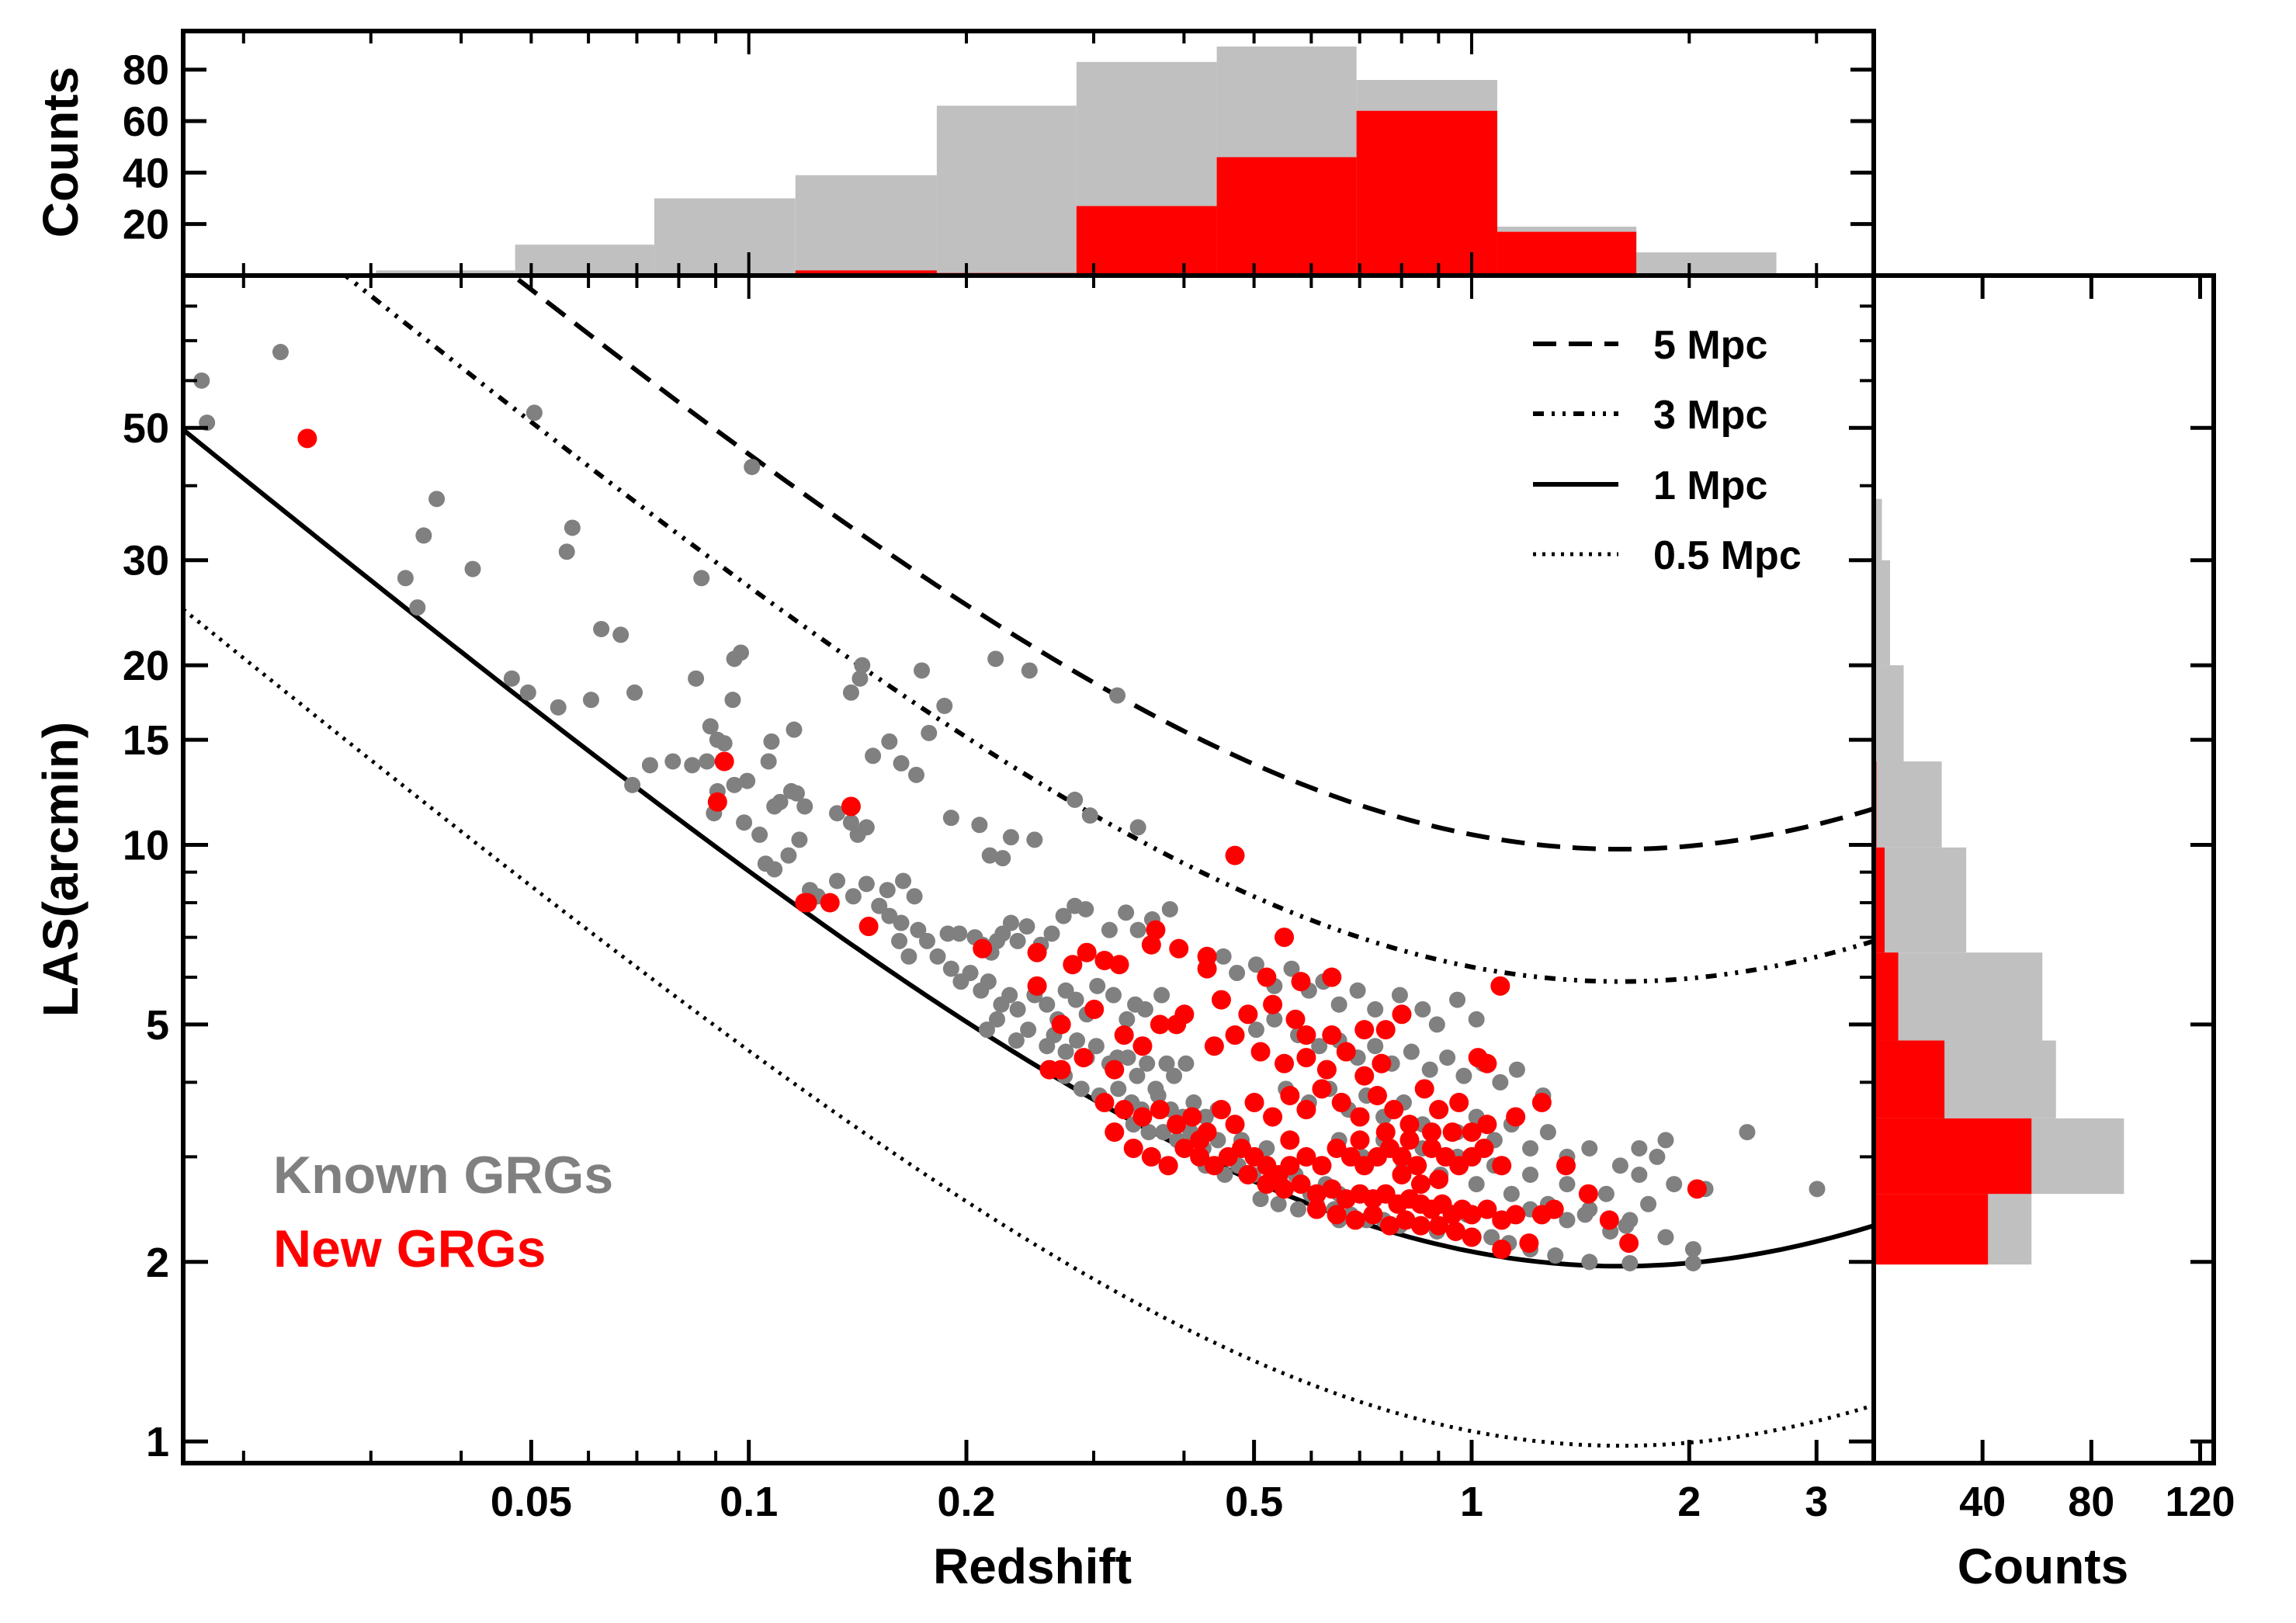 This screenshot has width=2296, height=1623. Describe the element at coordinates (60, 152) in the screenshot. I see `top-hist-ylabel: Counts` at that location.